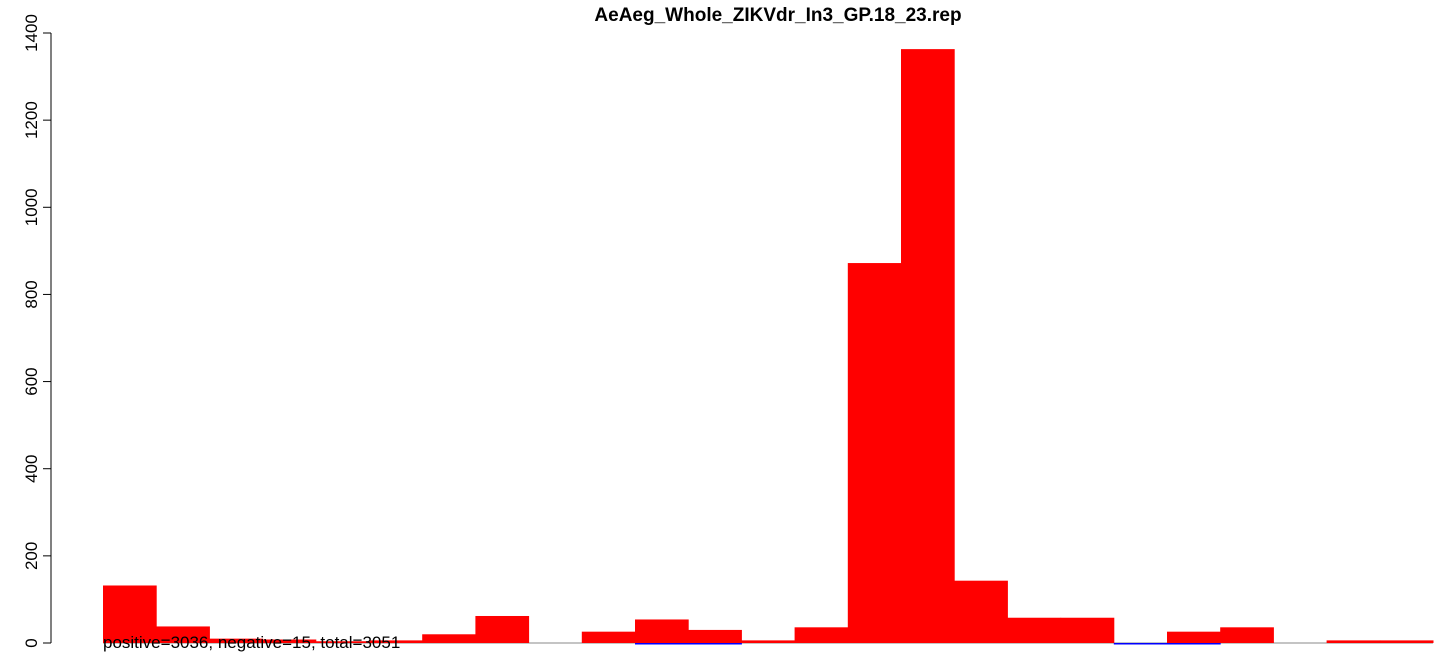 The height and width of the screenshot is (656, 1444). I want to click on y-tick-label: 1000, so click(31, 207).